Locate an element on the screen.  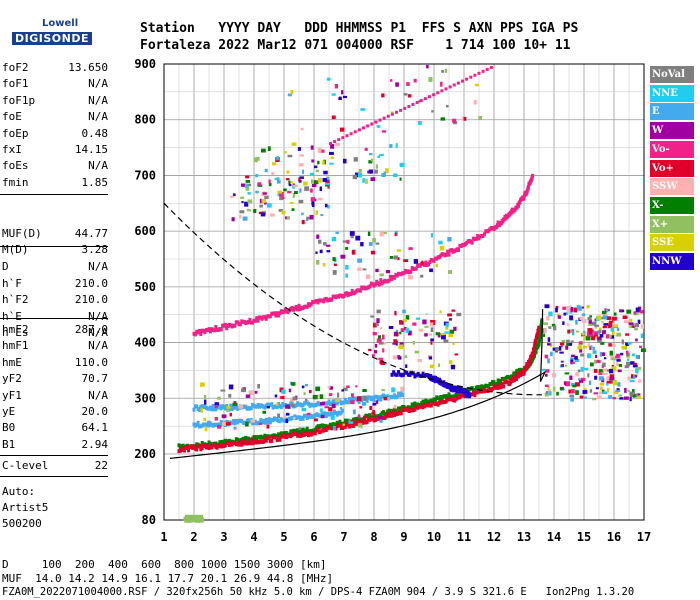
x-tick-label: 6 is located at coordinates (313, 537).